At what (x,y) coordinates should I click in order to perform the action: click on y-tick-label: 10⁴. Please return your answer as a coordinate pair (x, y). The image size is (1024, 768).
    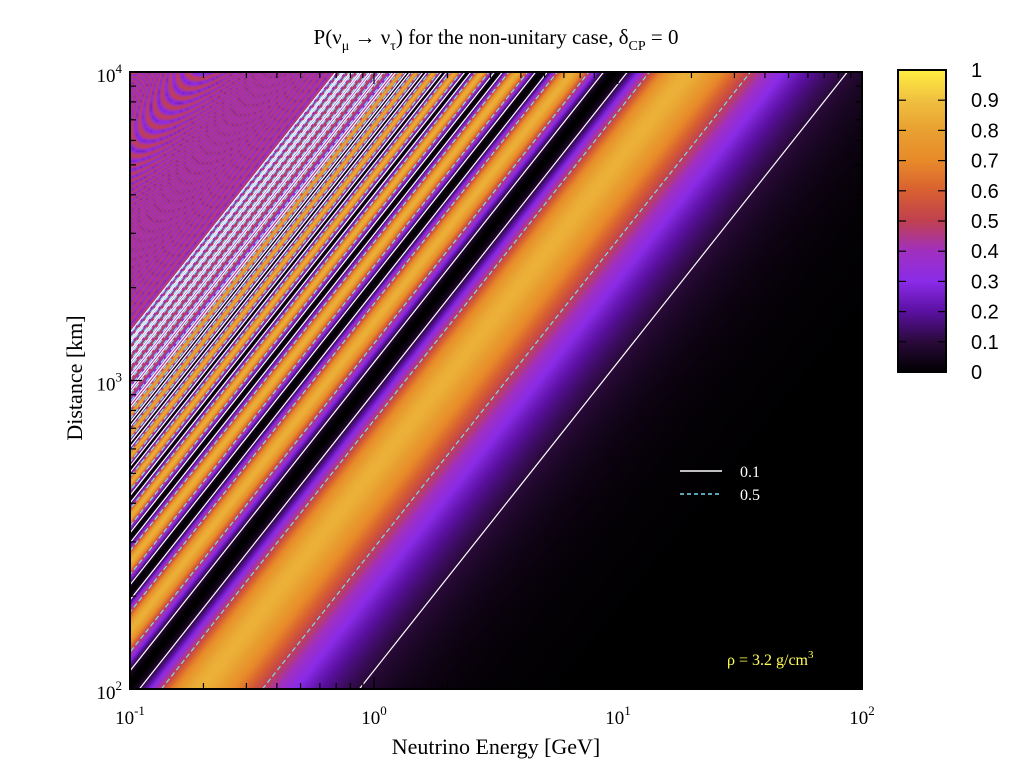
    Looking at the image, I should click on (110, 74).